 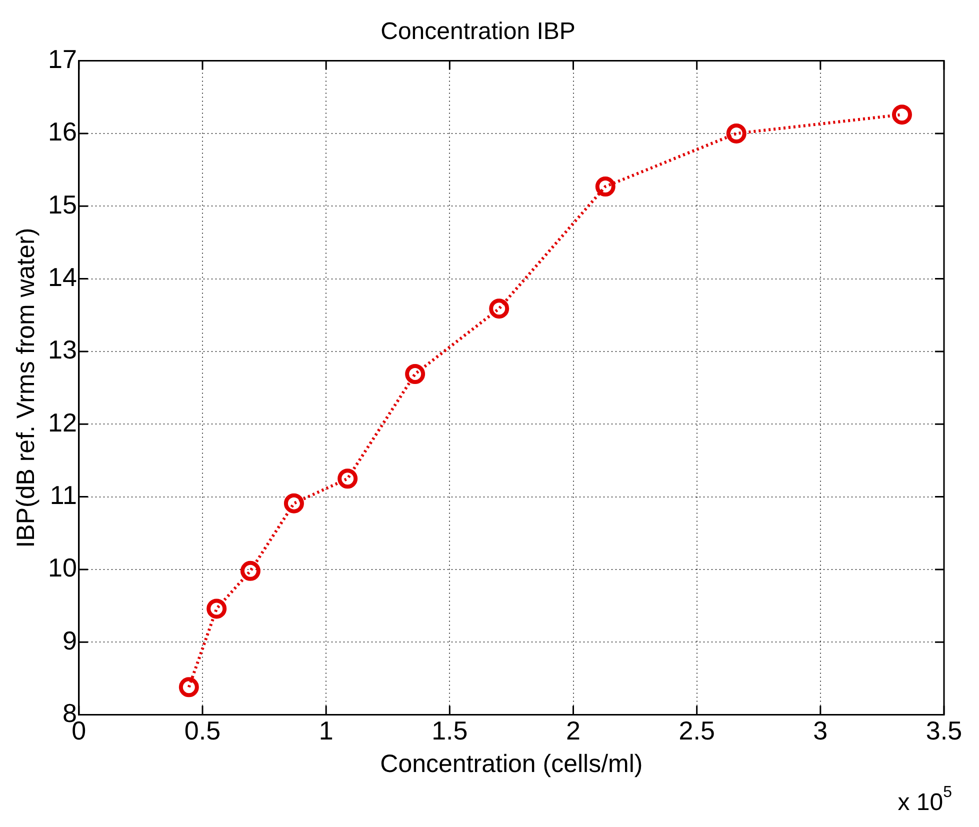 What do you see at coordinates (820, 731) in the screenshot?
I see `x-tick-label: 3` at bounding box center [820, 731].